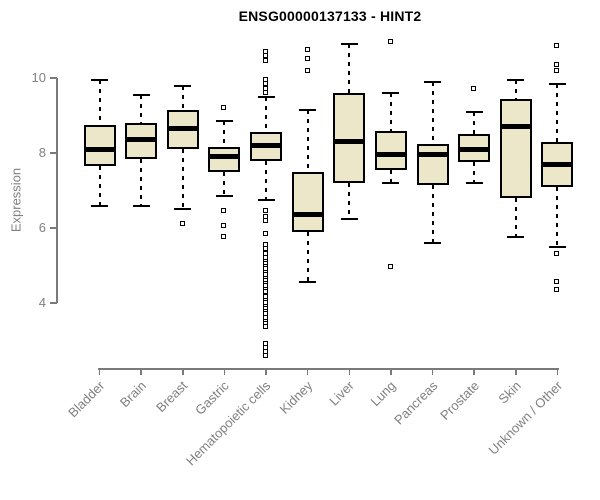  I want to click on x-tick-label: Liver, so click(341, 393).